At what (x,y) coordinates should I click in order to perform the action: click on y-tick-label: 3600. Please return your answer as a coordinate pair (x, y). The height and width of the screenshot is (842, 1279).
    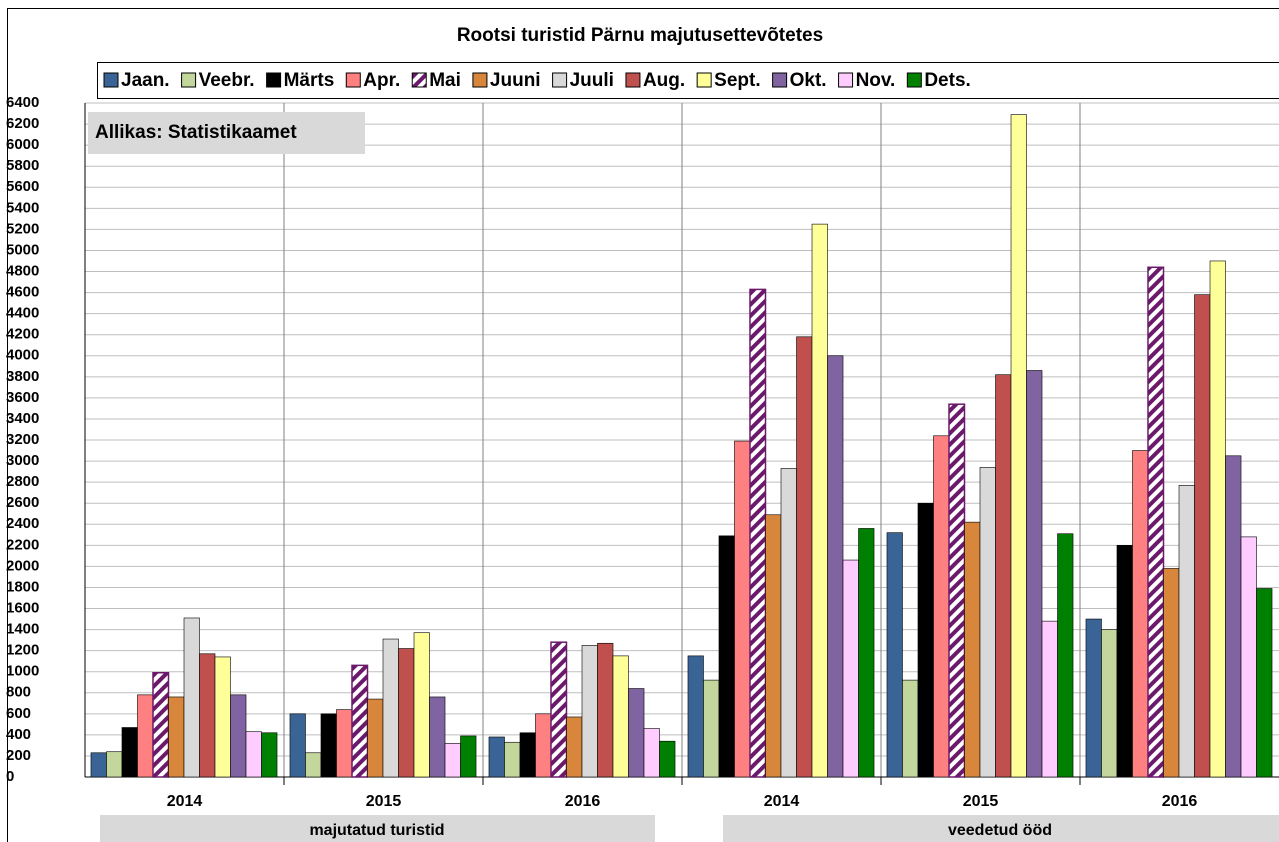
    Looking at the image, I should click on (22, 397).